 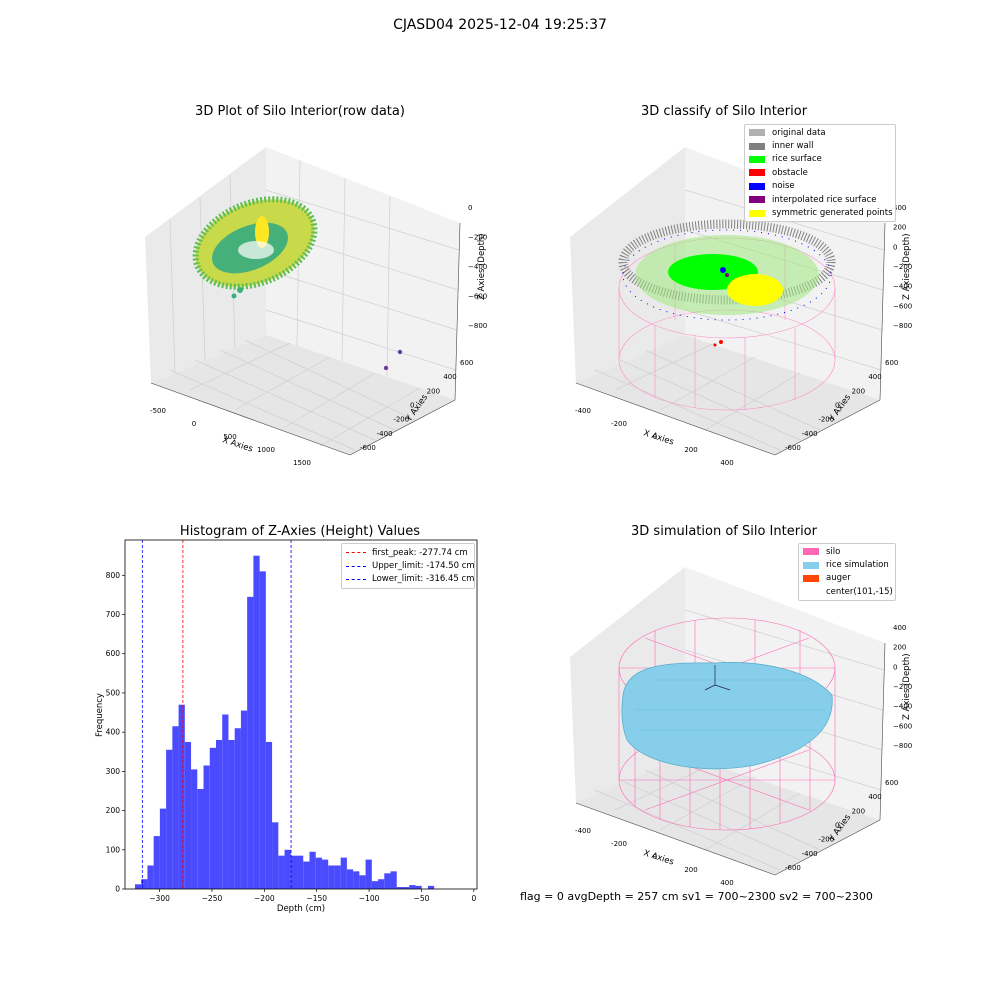 What do you see at coordinates (658, 437) in the screenshot?
I see `plot2-xlabel: X Axies` at bounding box center [658, 437].